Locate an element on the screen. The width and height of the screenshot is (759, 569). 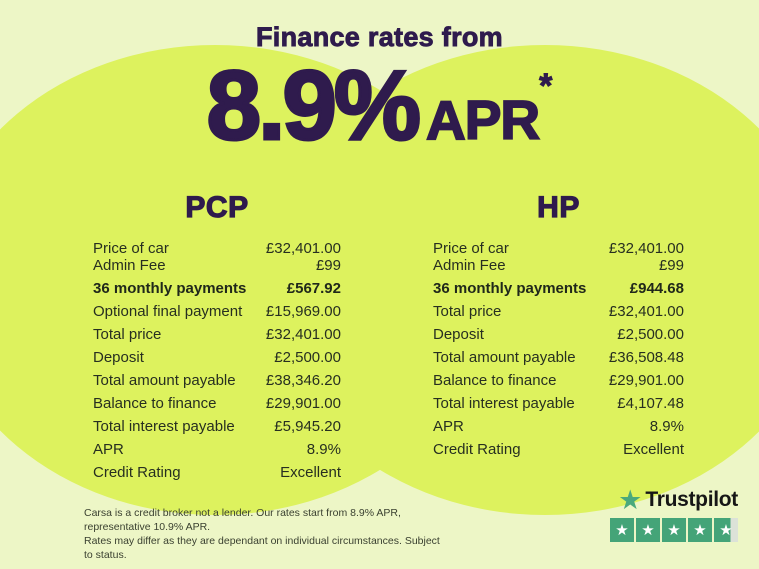
rate-value: 8.9% is located at coordinates (313, 105).